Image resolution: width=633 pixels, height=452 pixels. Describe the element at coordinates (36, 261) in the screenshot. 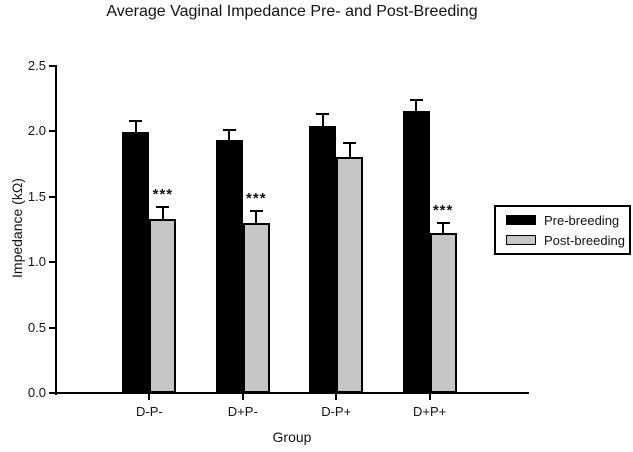

I see `y-tick-label: 1.0` at that location.